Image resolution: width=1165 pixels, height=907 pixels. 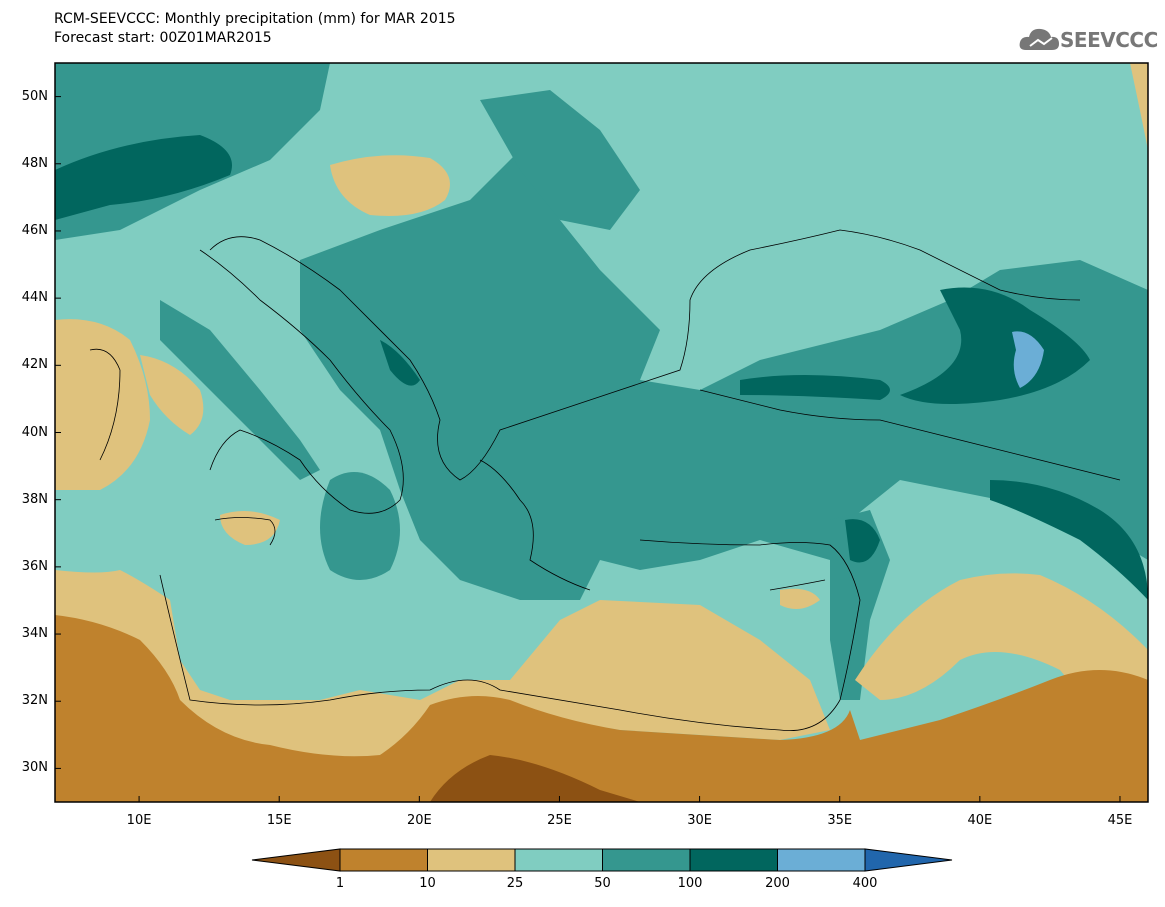 What do you see at coordinates (34, 365) in the screenshot?
I see `lat-label: 42N` at bounding box center [34, 365].